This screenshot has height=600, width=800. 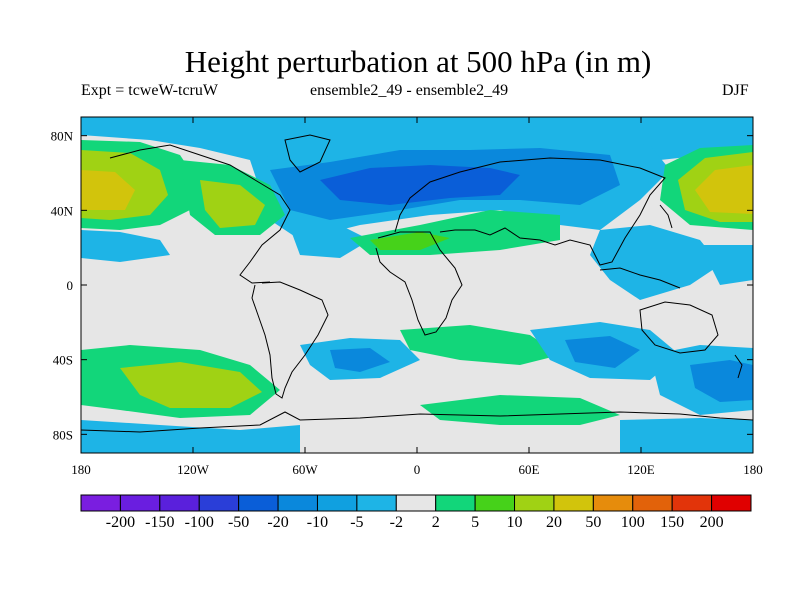 I want to click on coast-indonesia, so click(x=640, y=278).